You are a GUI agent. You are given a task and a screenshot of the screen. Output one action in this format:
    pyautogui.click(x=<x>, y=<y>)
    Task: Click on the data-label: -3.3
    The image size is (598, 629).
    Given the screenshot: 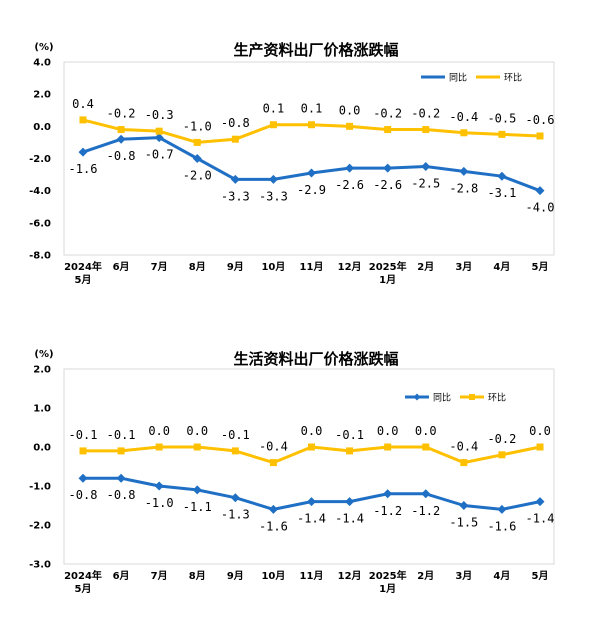 What is the action you would take?
    pyautogui.click(x=273, y=196)
    